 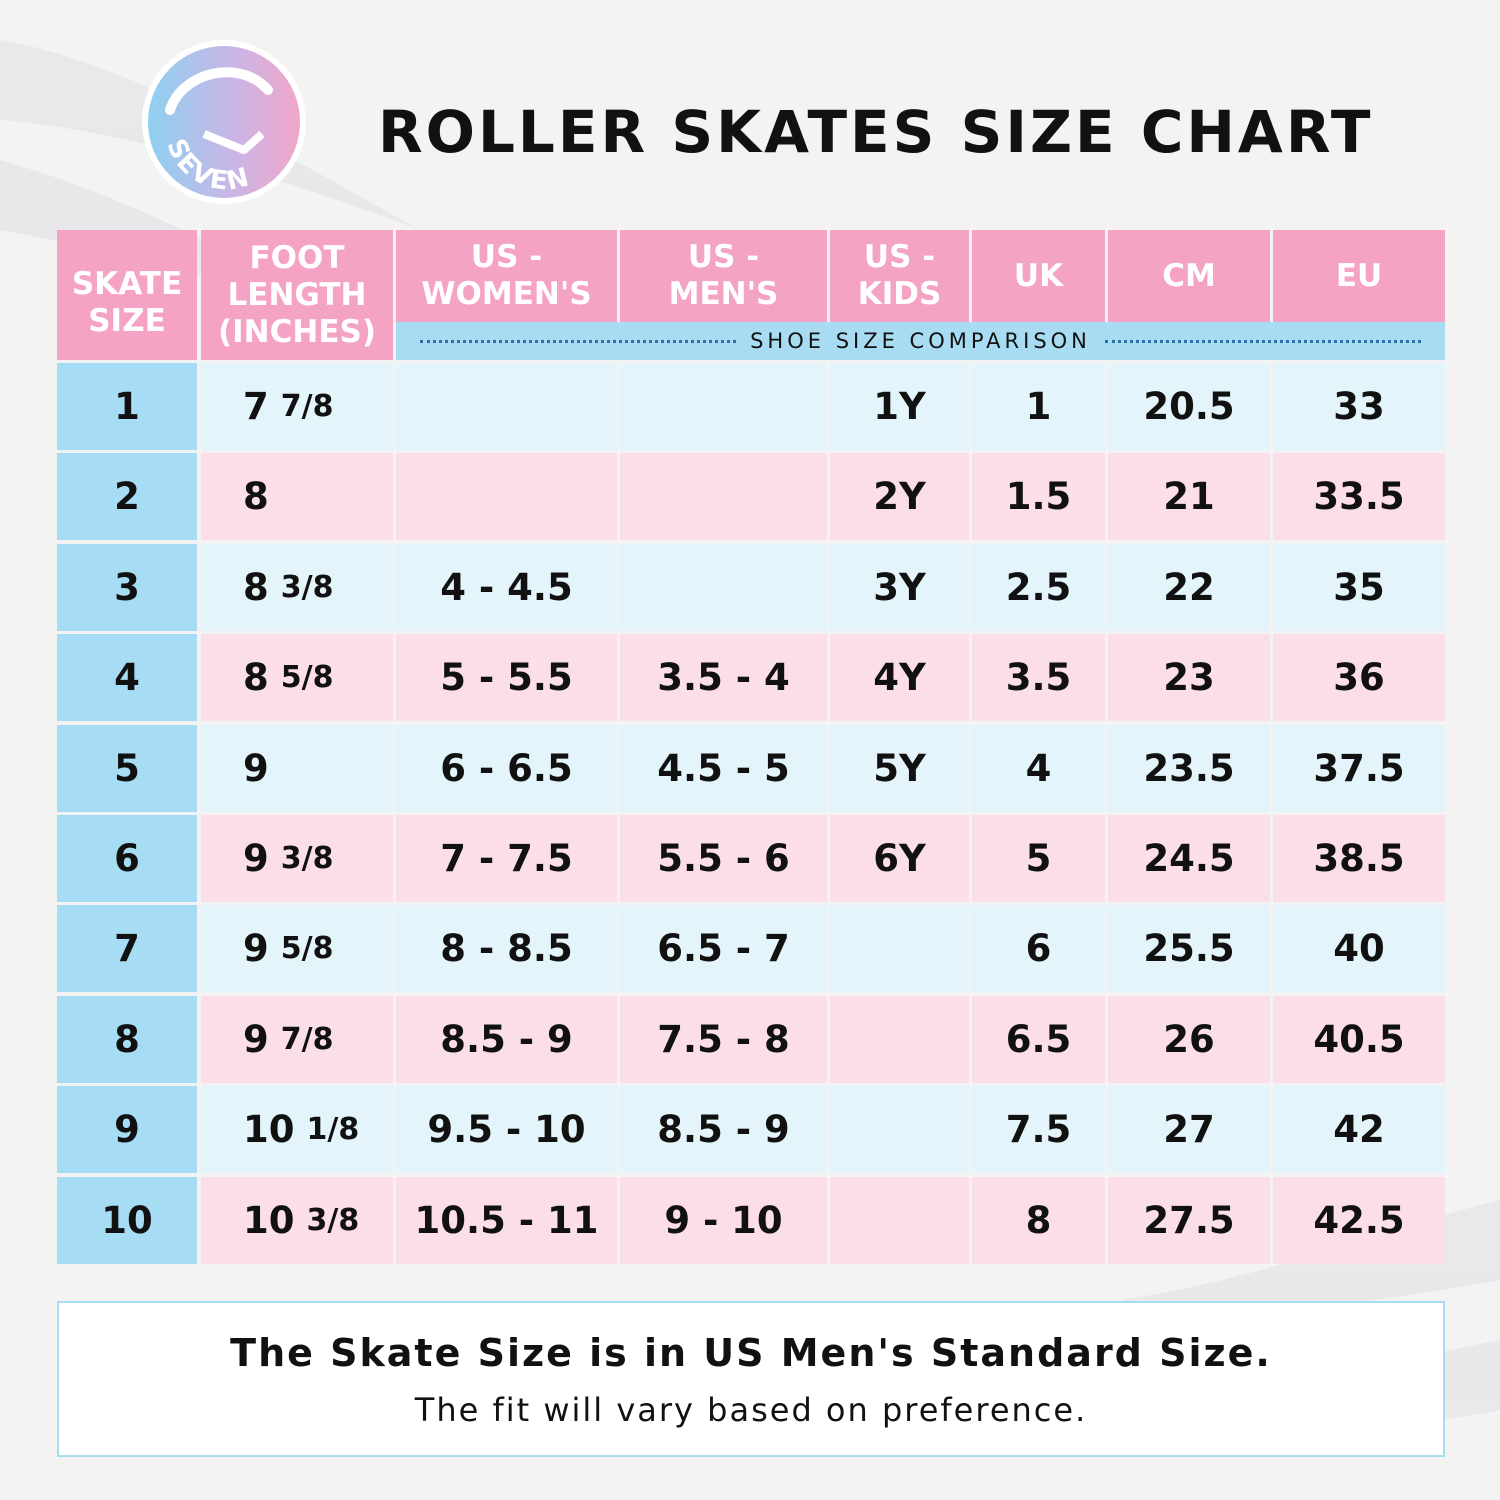 I want to click on cell-us-mens: 5.5 - 6, so click(x=723, y=858).